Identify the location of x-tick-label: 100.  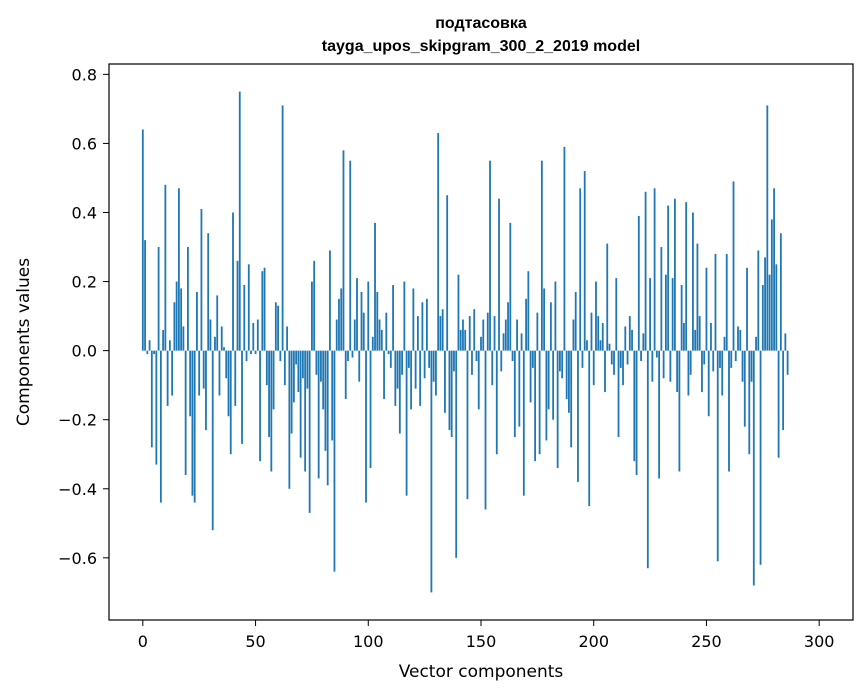
(368, 641).